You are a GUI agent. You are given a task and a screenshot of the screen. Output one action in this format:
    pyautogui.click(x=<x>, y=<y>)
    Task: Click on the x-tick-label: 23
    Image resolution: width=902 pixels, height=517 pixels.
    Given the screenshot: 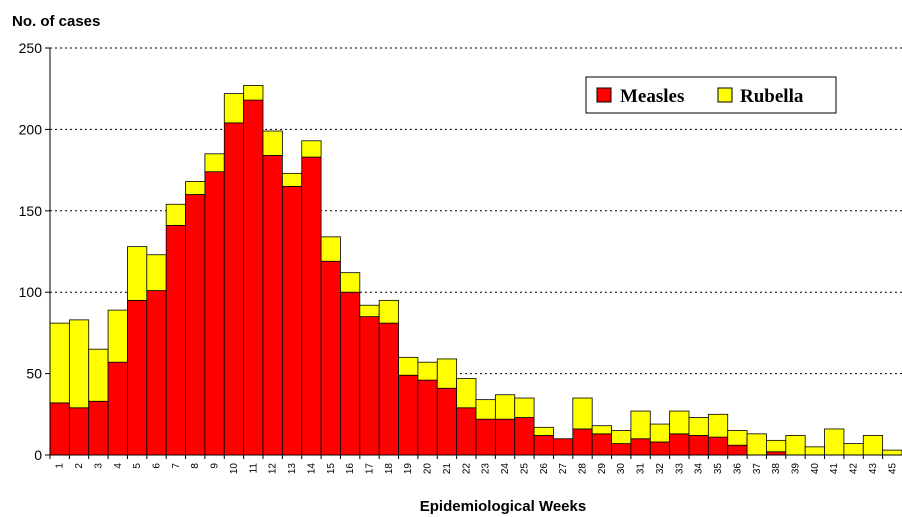 What is the action you would take?
    pyautogui.click(x=486, y=469)
    